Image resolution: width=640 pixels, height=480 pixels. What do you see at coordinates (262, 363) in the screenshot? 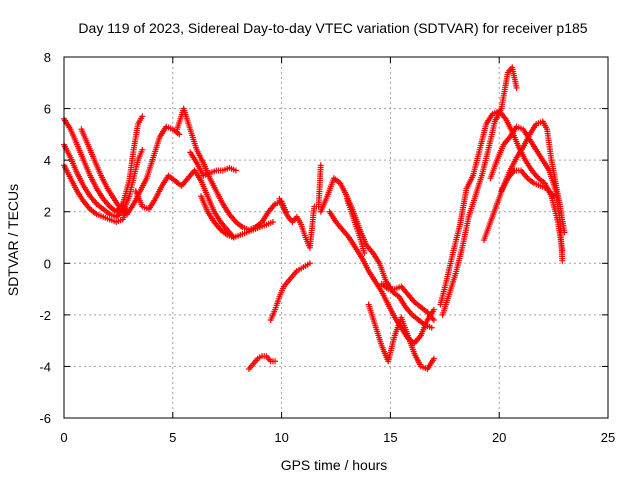
I see `series-track-i` at bounding box center [262, 363].